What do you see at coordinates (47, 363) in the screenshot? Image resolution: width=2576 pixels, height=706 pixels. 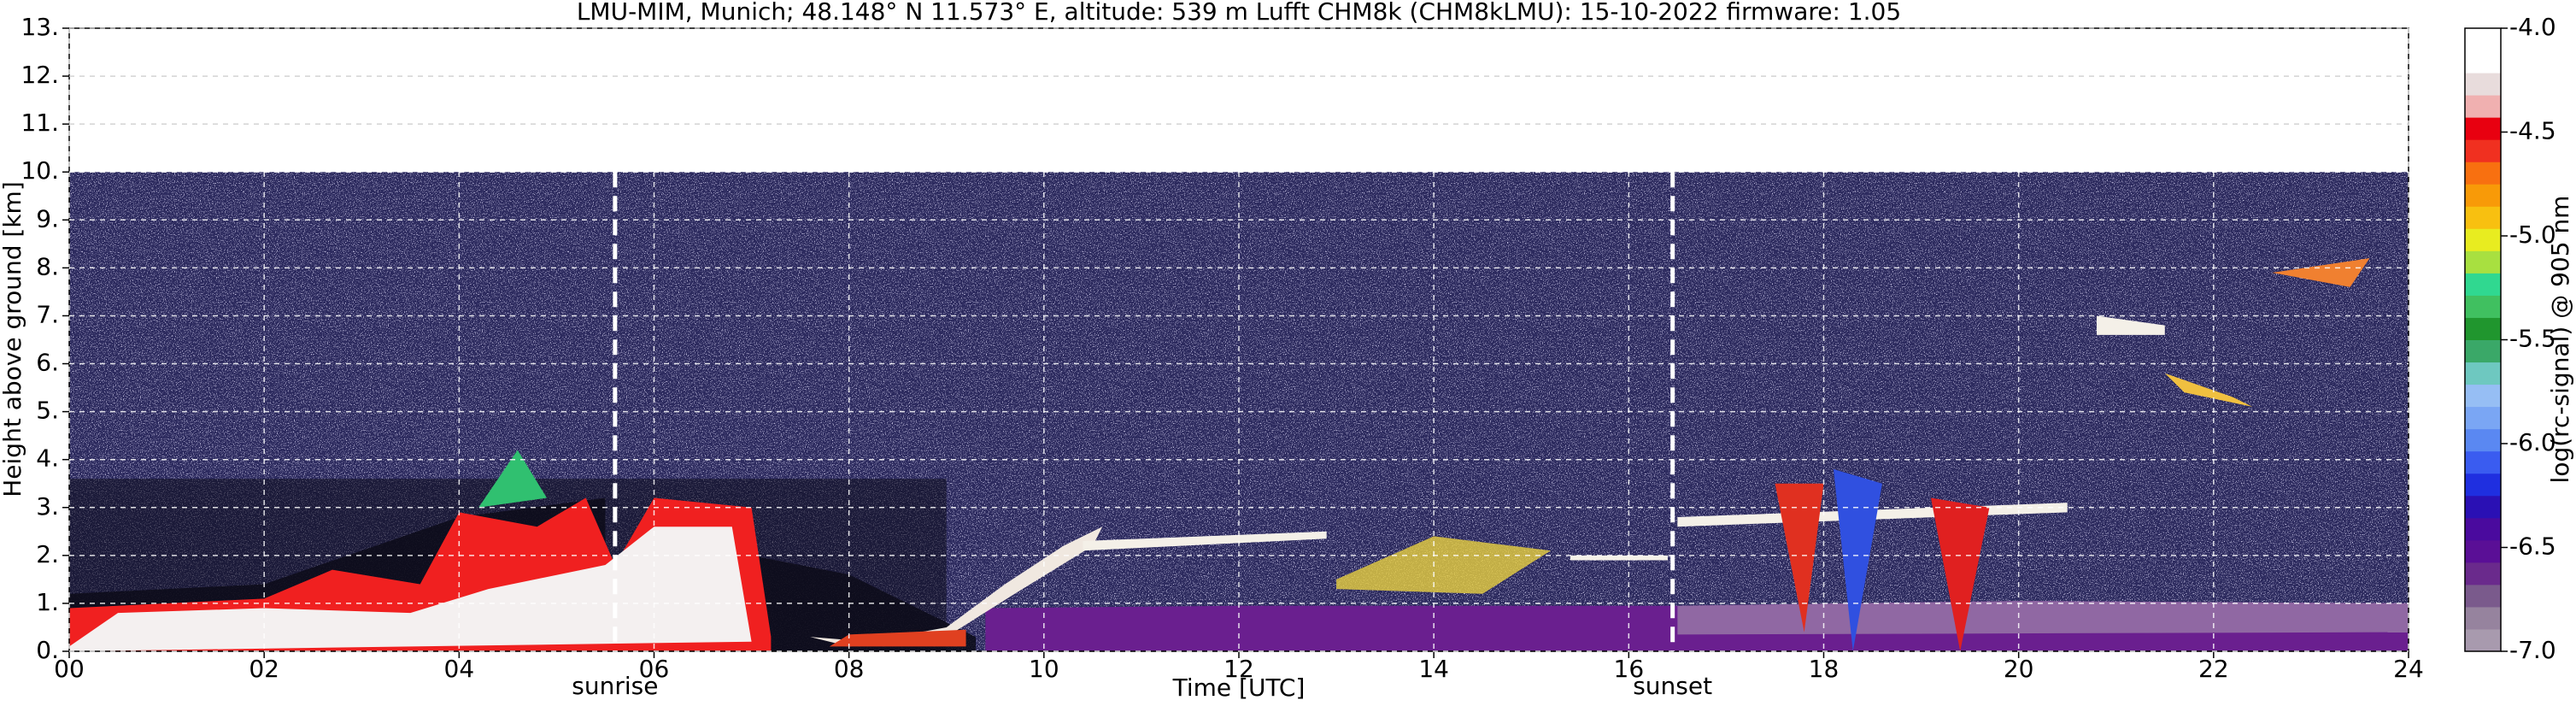 I see `y-tick-label: 6.` at bounding box center [47, 363].